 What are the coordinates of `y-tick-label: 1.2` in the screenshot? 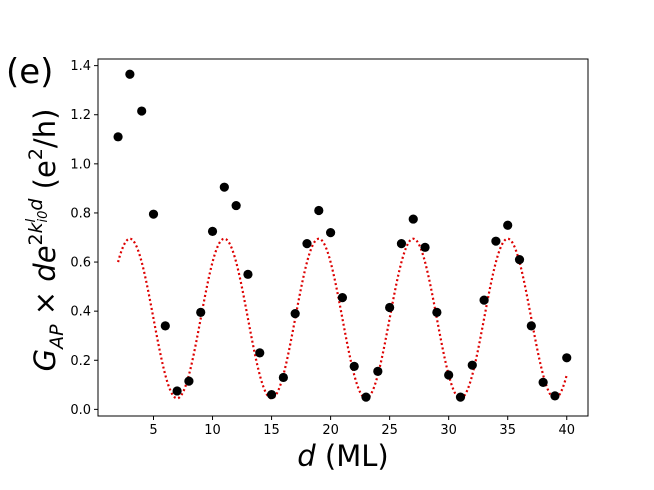 It's located at (80, 115).